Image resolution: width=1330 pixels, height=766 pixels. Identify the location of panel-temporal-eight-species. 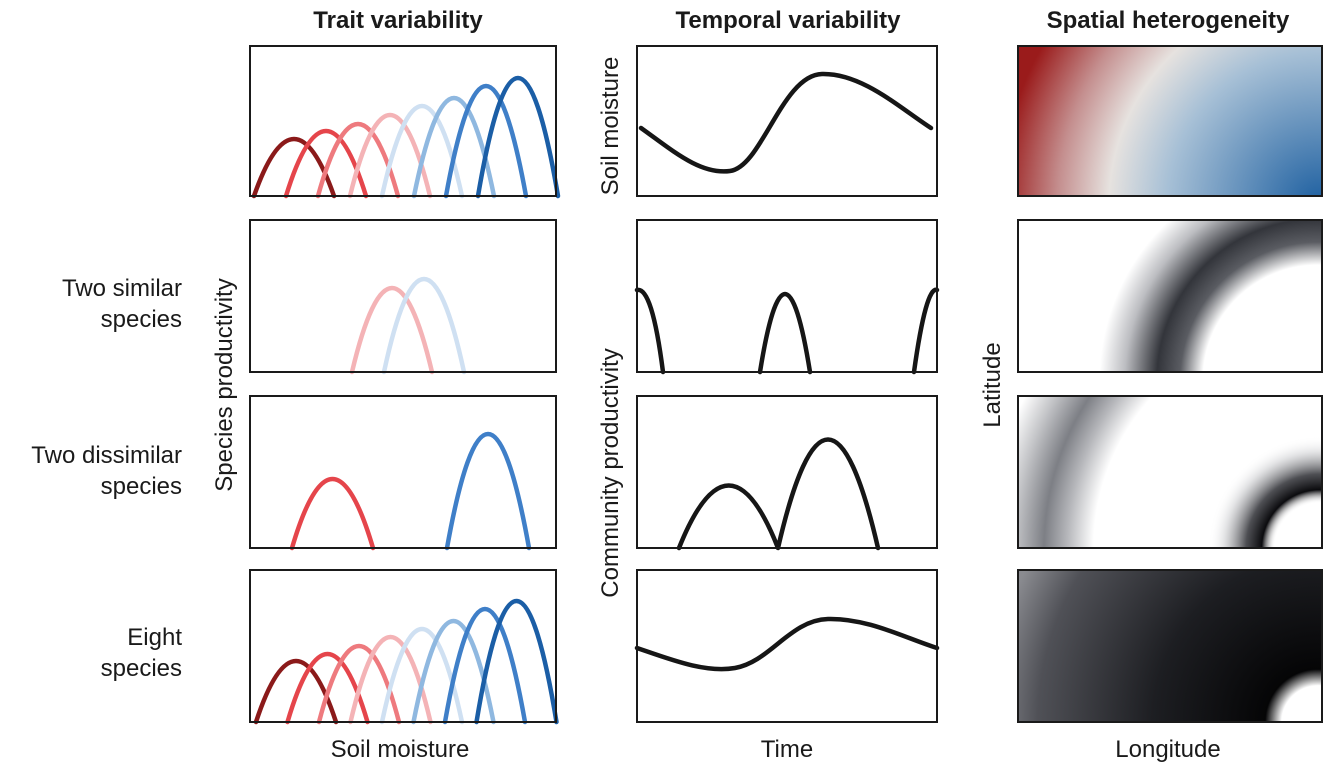
(787, 646).